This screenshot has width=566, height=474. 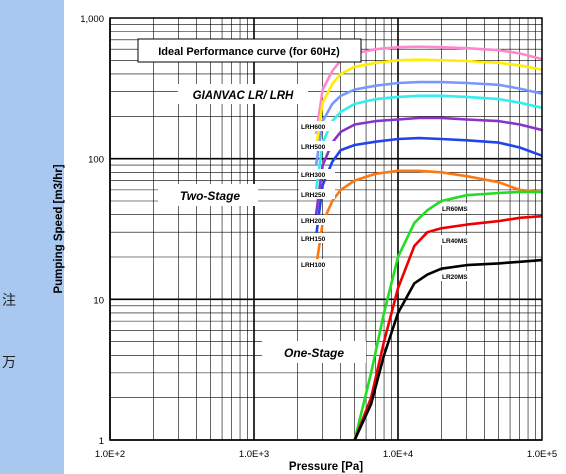 What do you see at coordinates (398, 454) in the screenshot?
I see `x-tick-label: 1.0E+4` at bounding box center [398, 454].